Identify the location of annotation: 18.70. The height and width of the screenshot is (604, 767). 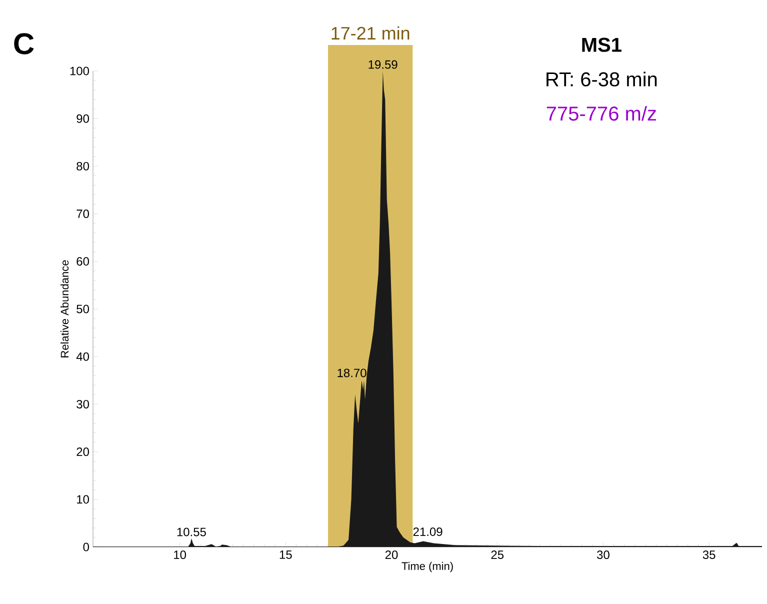
(352, 373).